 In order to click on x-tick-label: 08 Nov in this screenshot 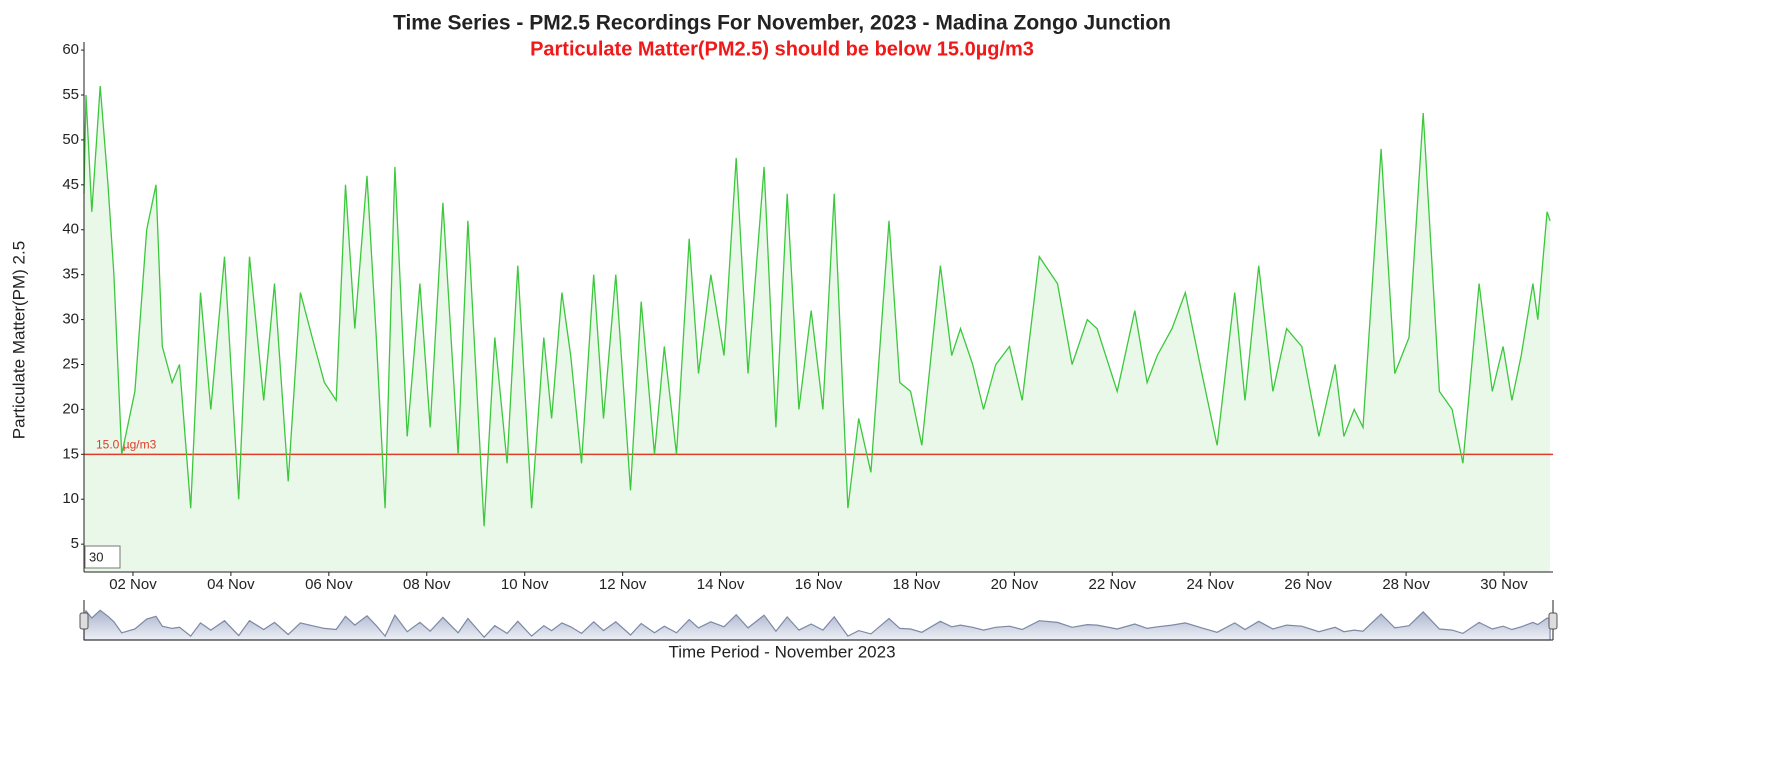, I will do `click(427, 584)`.